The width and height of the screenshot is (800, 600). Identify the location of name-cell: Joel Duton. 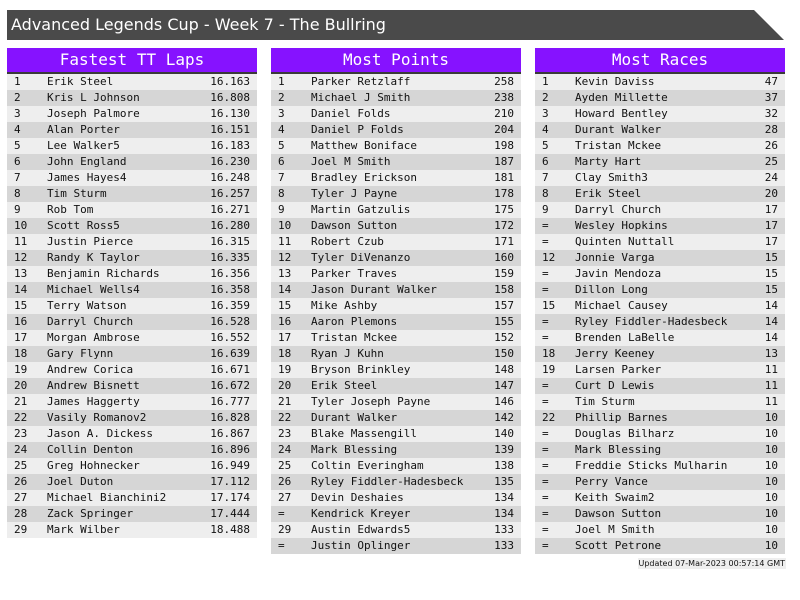
(80, 481).